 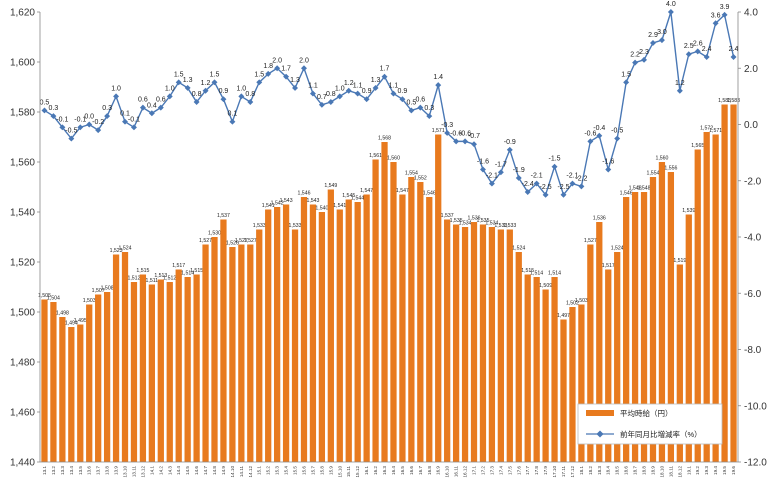 What do you see at coordinates (330, 470) in the screenshot?
I see `x-tick-label: 15.9` at bounding box center [330, 470].